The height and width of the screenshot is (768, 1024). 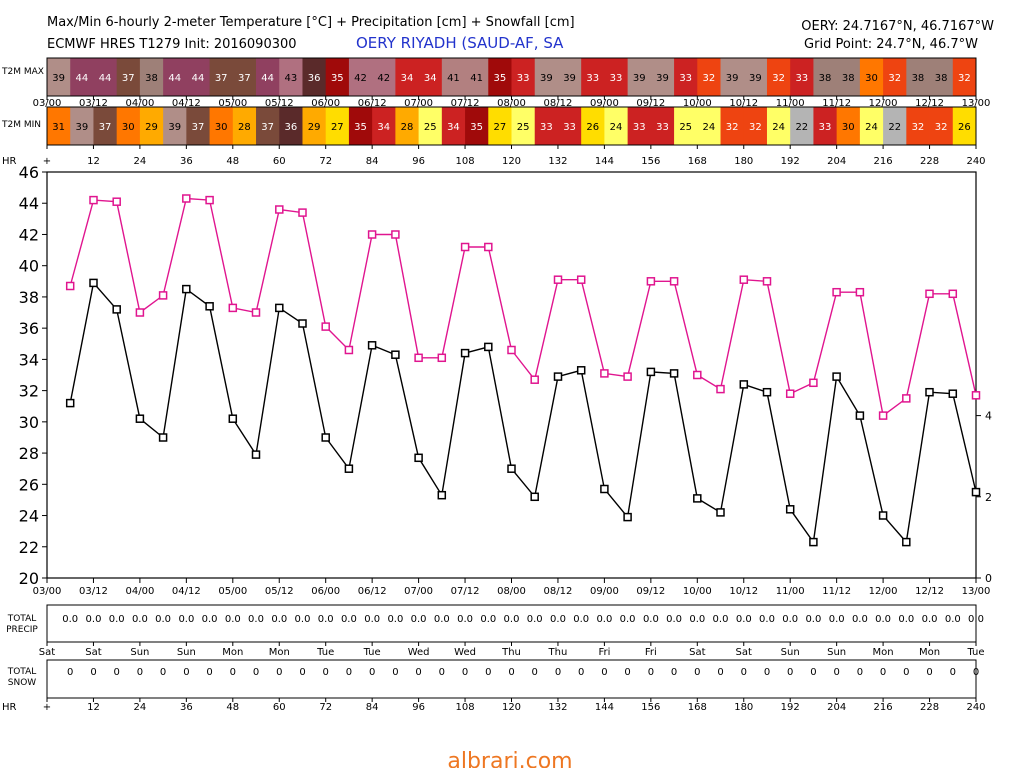 What do you see at coordinates (557, 161) in the screenshot?
I see `strip-tick-label: 132` at bounding box center [557, 161].